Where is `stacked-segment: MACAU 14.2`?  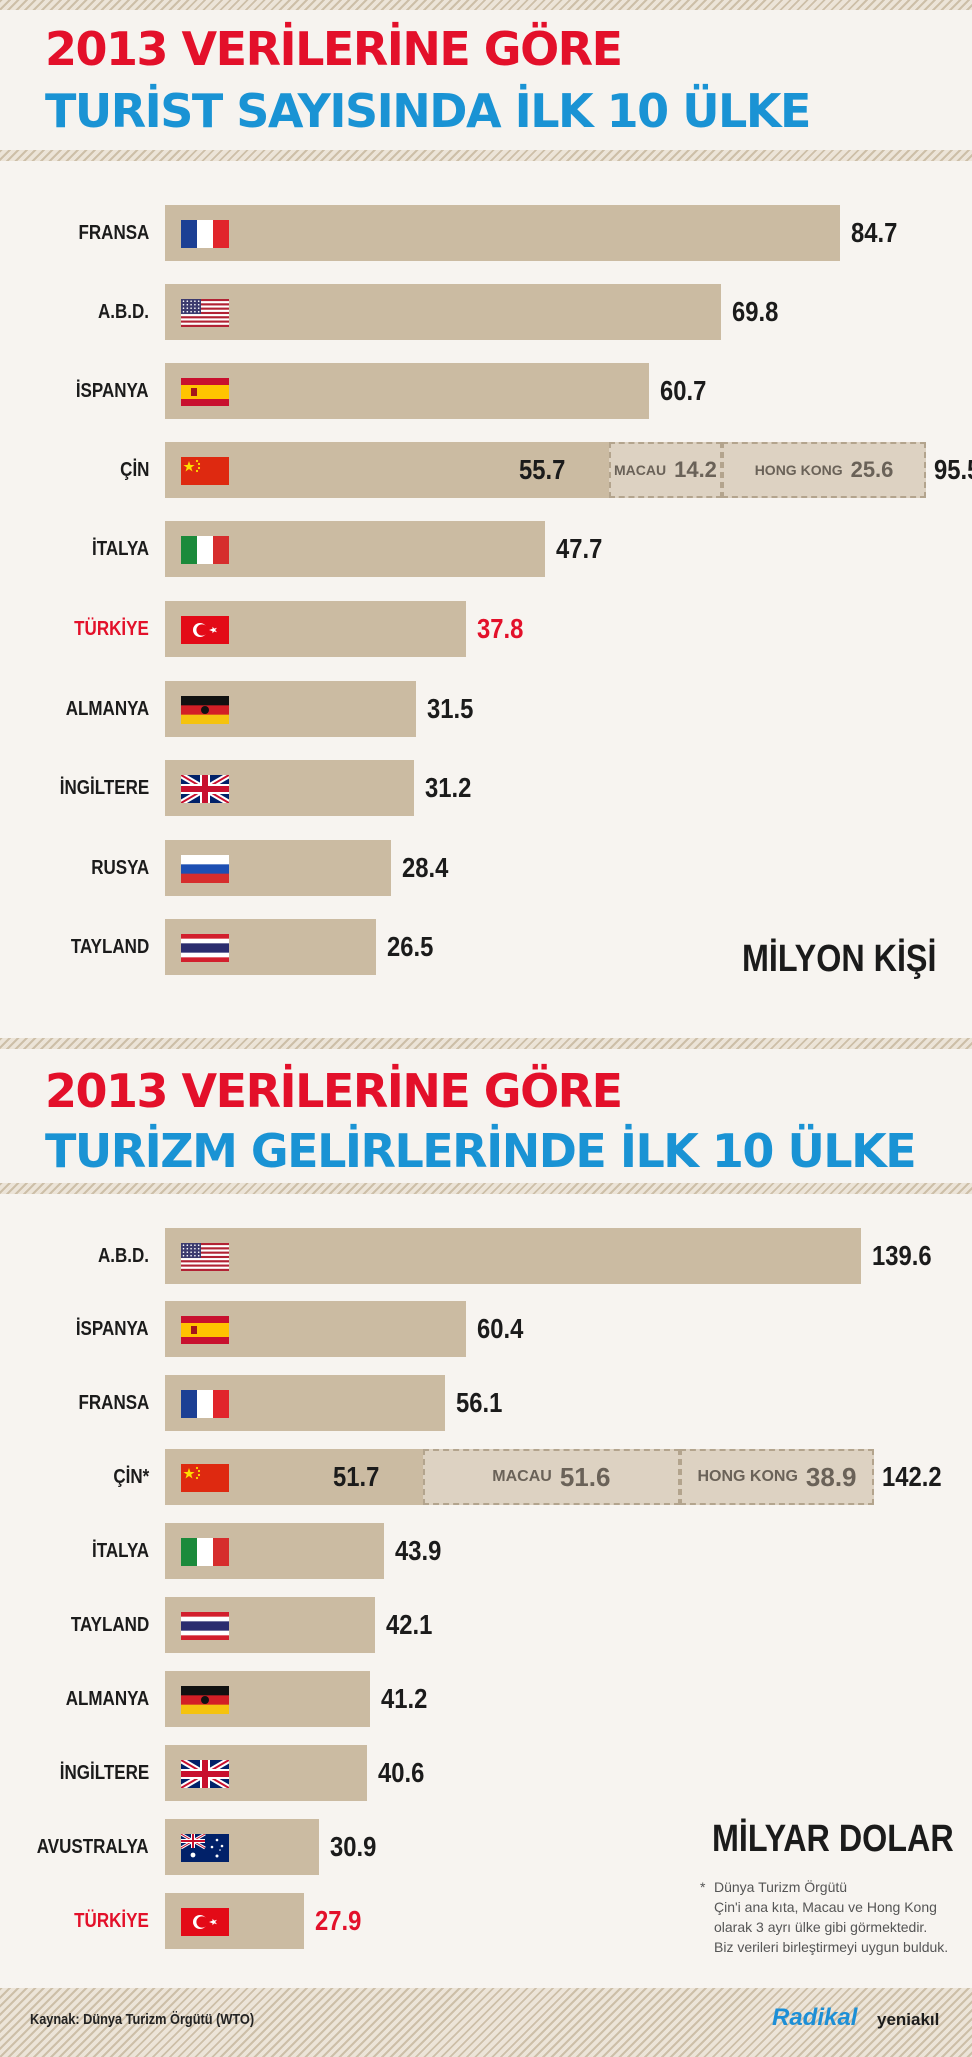 stacked-segment: MACAU 14.2 is located at coordinates (665, 470).